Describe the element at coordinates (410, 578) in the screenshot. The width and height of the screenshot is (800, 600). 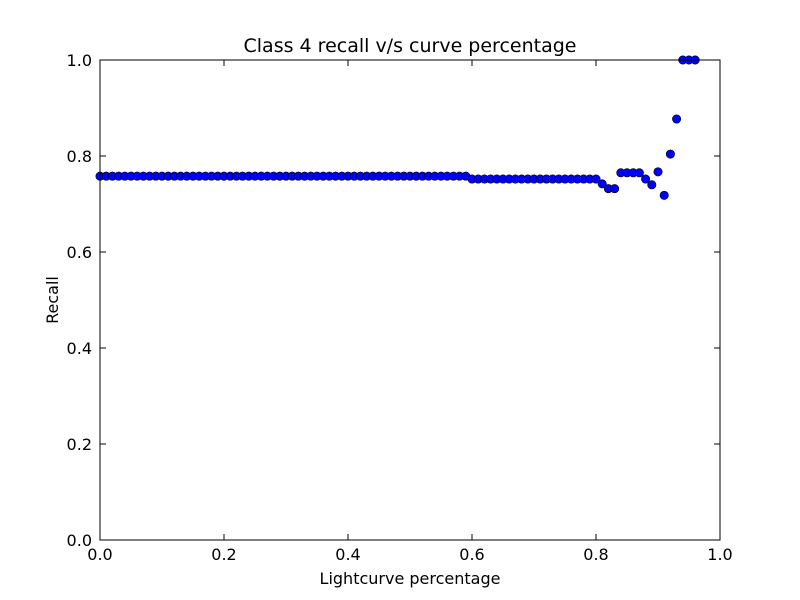
I see `x-axis-label: Lightcurve percentage` at that location.